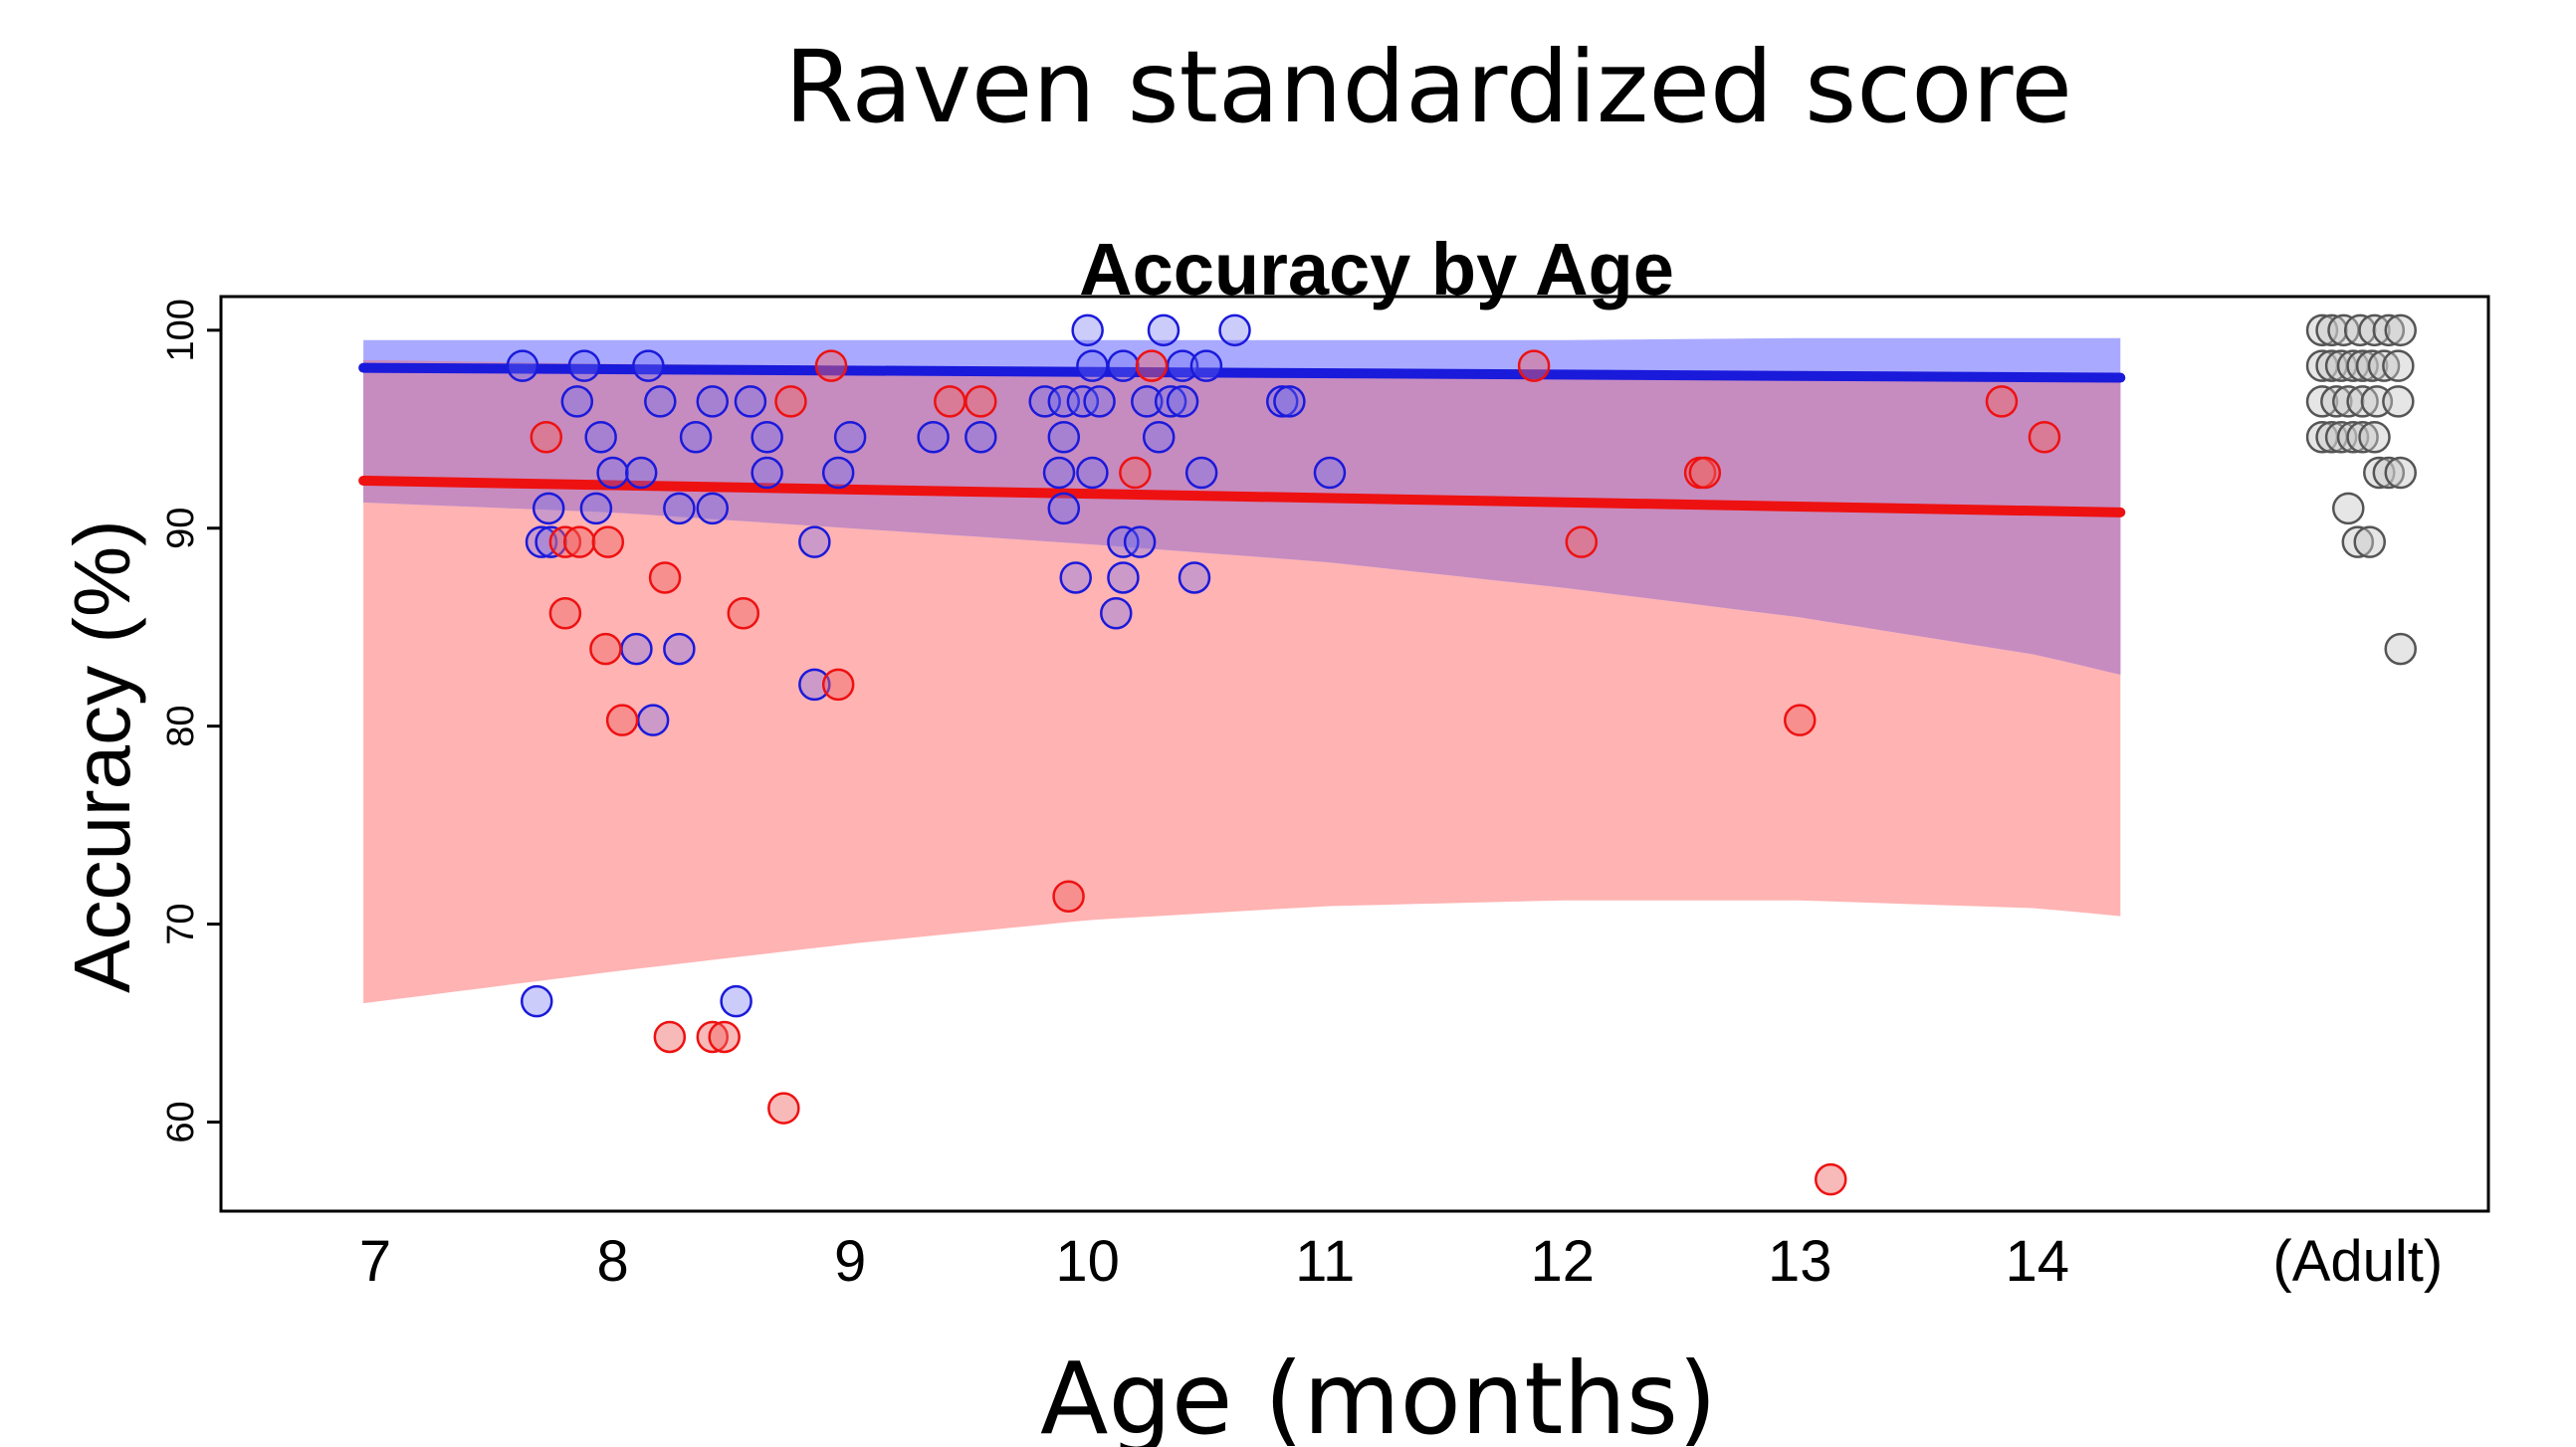 This screenshot has height=1447, width=2576. I want to click on x-tick-label: 8, so click(612, 1261).